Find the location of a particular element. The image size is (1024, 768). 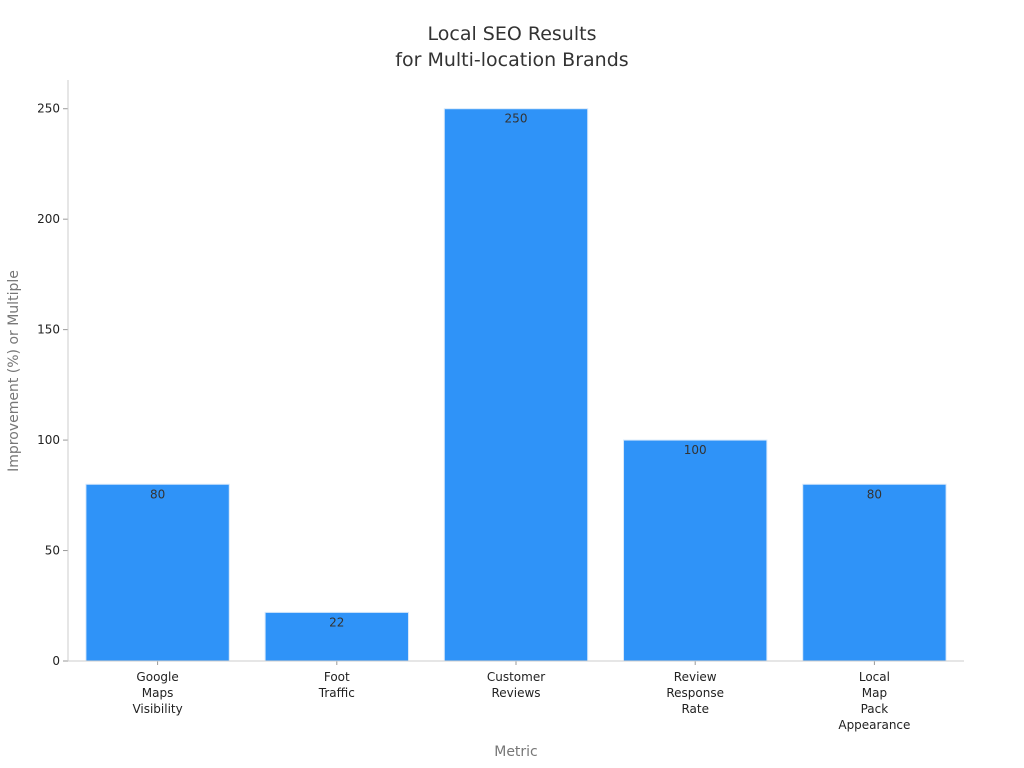

bar-value-label: 22 is located at coordinates (336, 622).